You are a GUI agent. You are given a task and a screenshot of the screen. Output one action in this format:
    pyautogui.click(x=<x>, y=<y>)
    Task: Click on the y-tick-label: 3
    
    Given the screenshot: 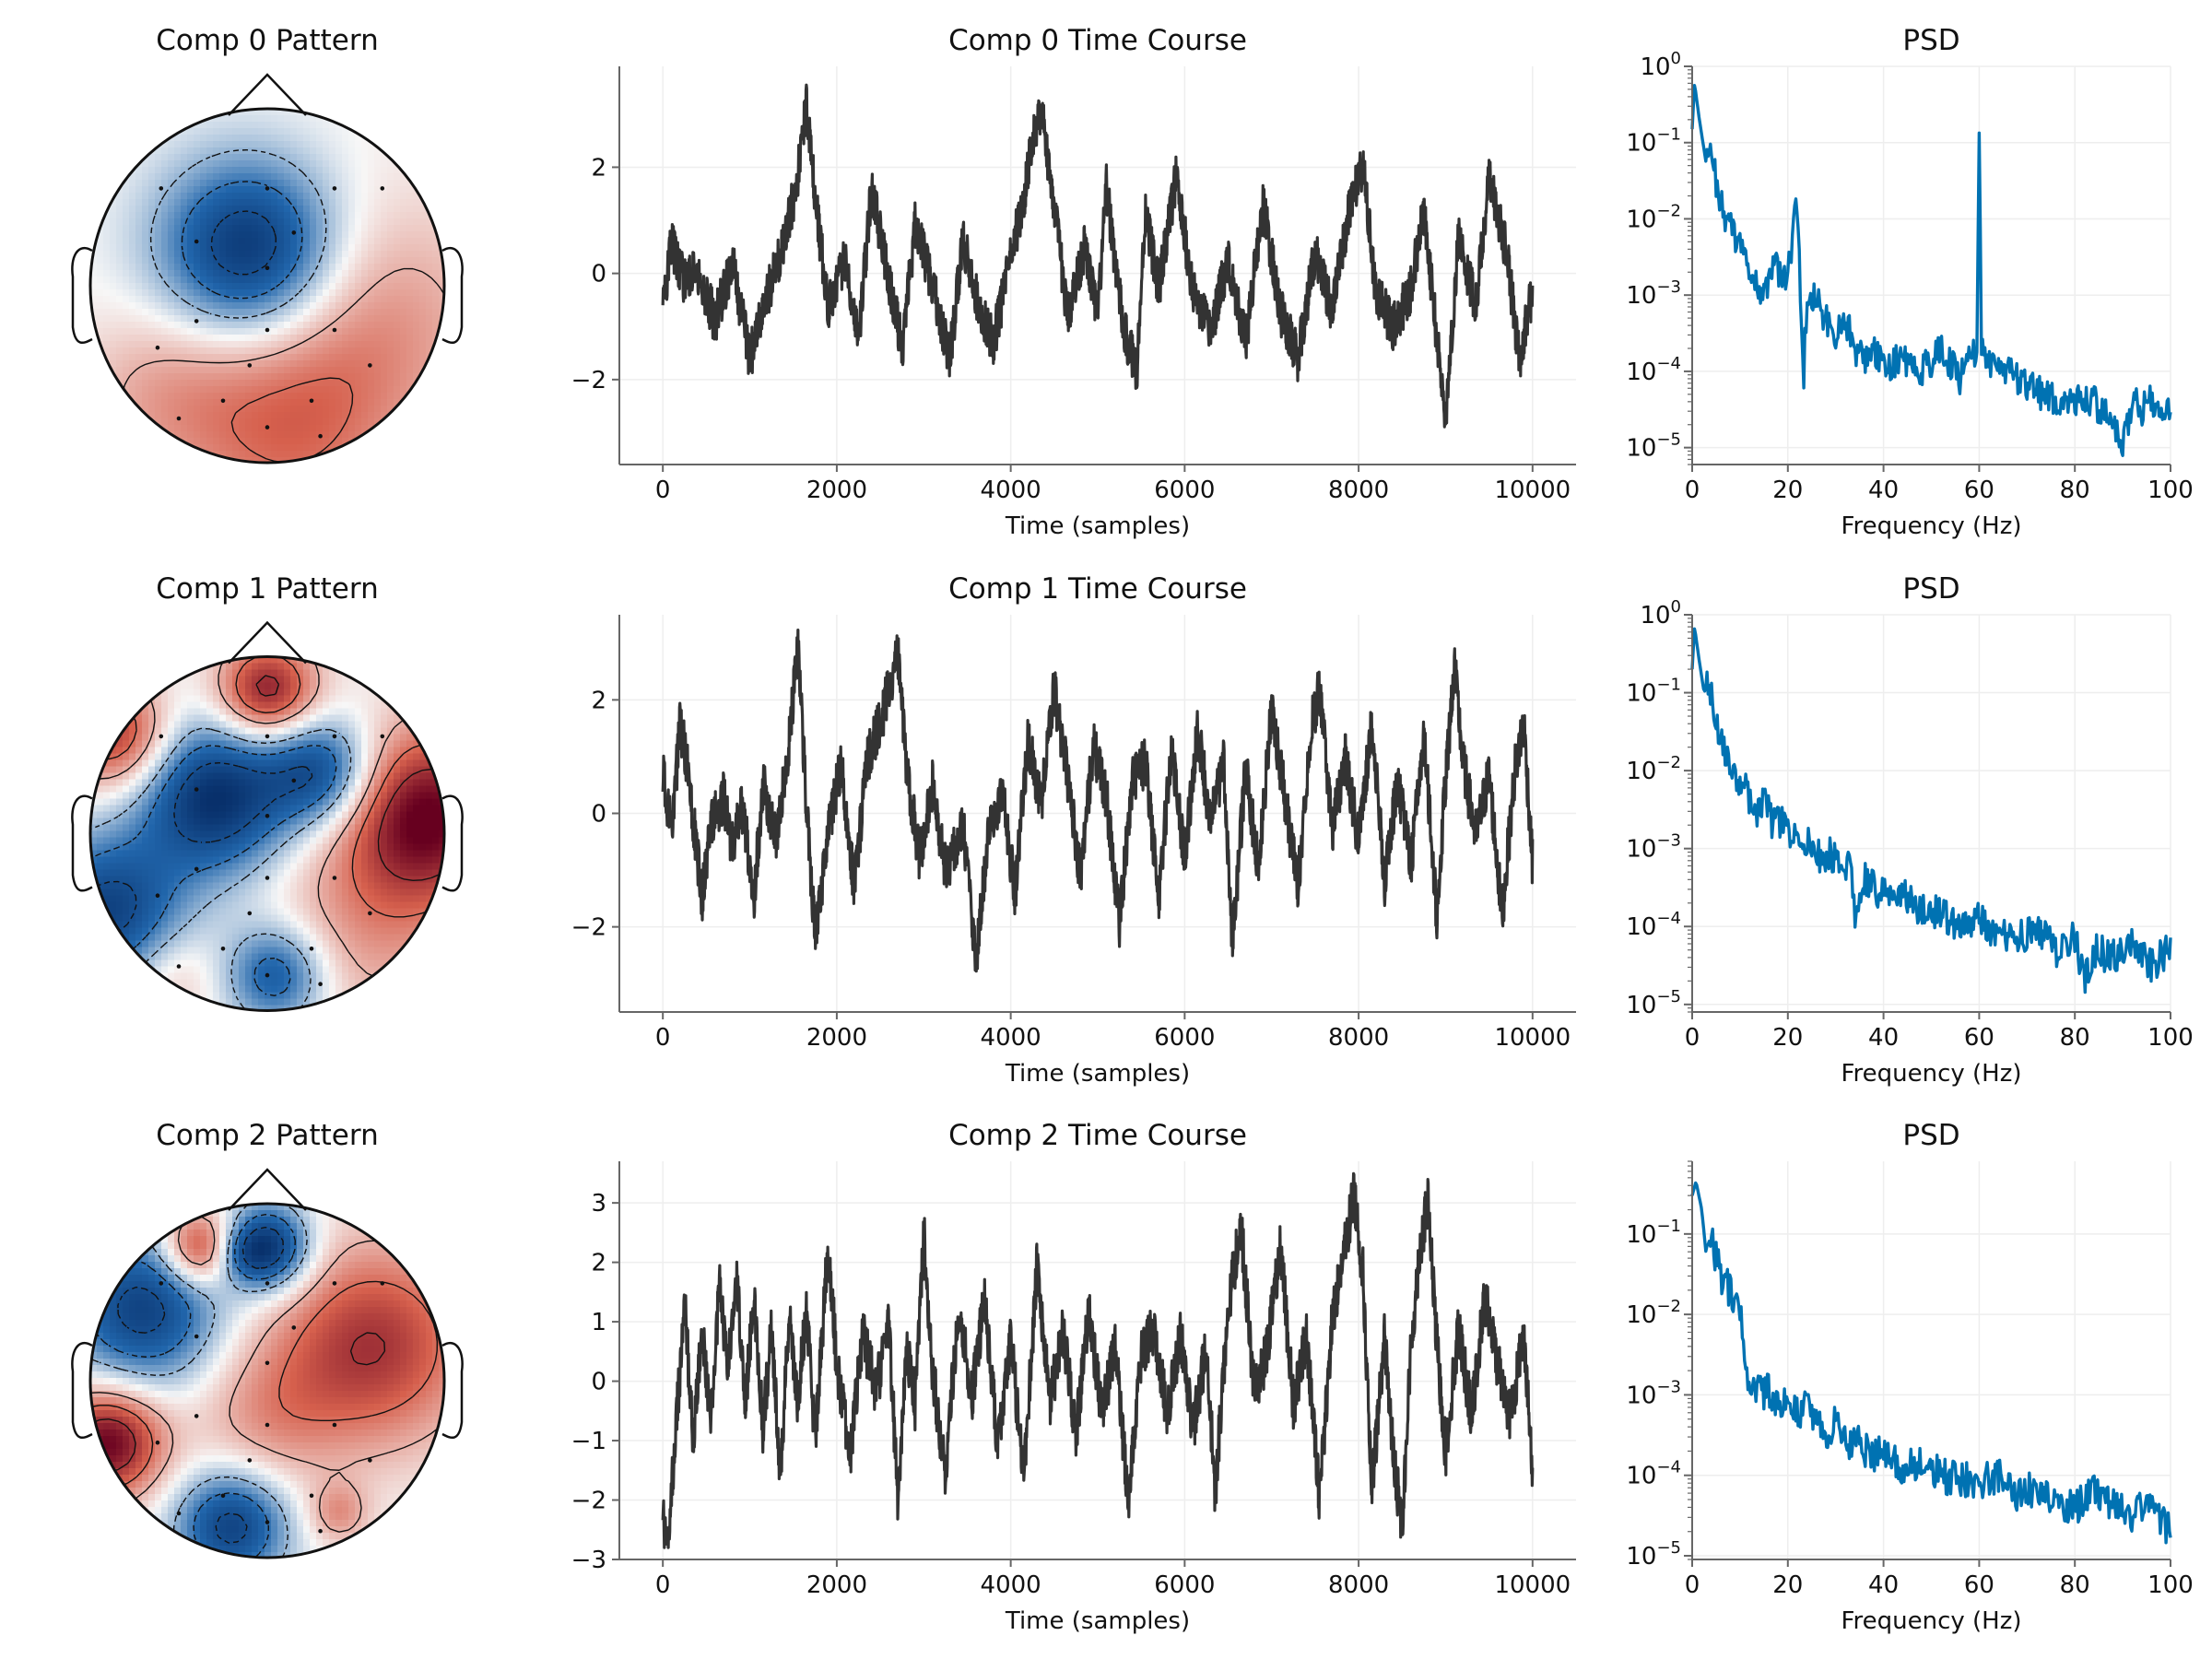 What is the action you would take?
    pyautogui.click(x=598, y=1204)
    